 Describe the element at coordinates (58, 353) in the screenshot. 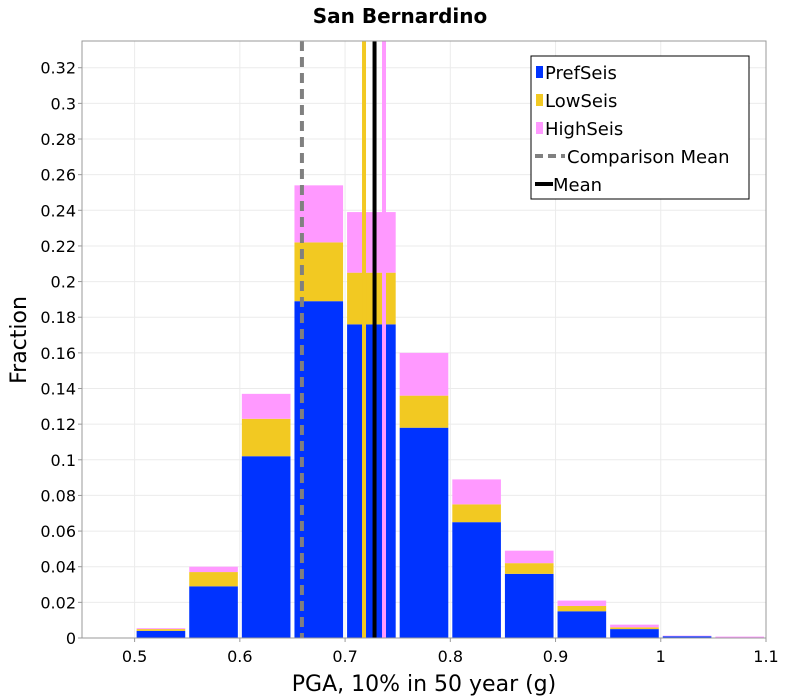

I see `y-tick-label: 0.16` at that location.